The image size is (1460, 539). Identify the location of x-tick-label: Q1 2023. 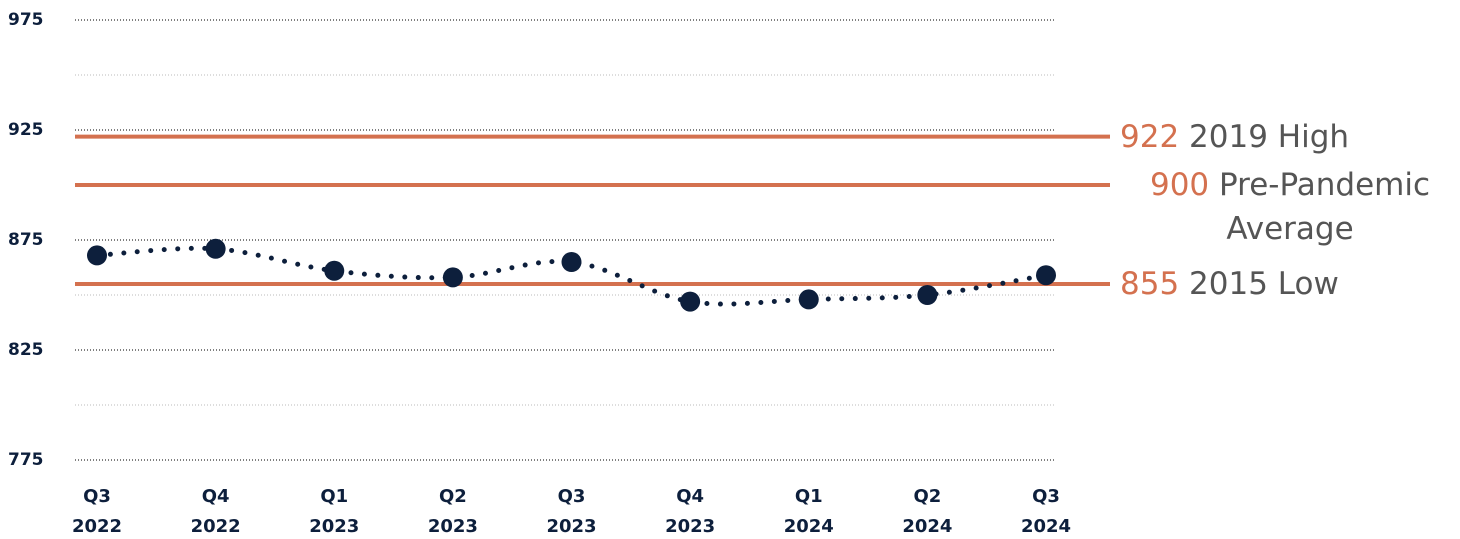
(334, 511).